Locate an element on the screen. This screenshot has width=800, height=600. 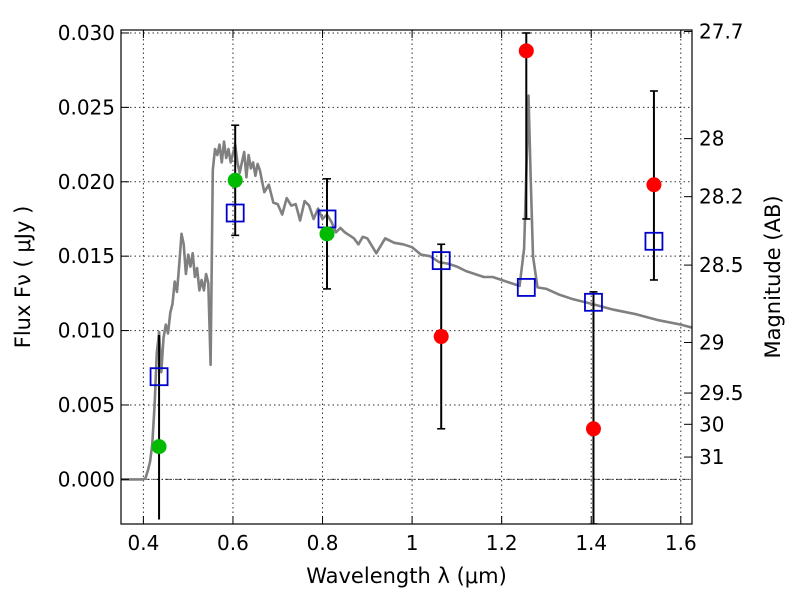
x-tick-label: 1.2 is located at coordinates (502, 543).